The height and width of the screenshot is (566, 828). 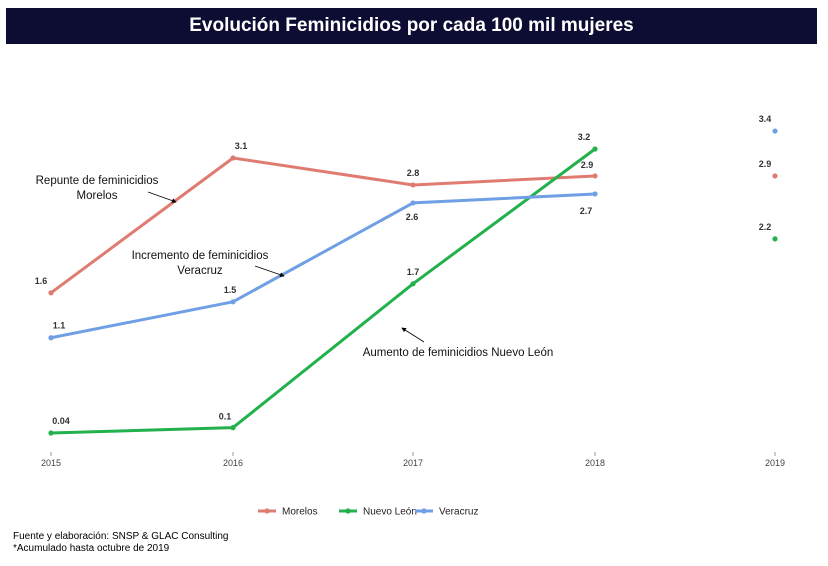 What do you see at coordinates (233, 463) in the screenshot?
I see `x-tick-label: 2016` at bounding box center [233, 463].